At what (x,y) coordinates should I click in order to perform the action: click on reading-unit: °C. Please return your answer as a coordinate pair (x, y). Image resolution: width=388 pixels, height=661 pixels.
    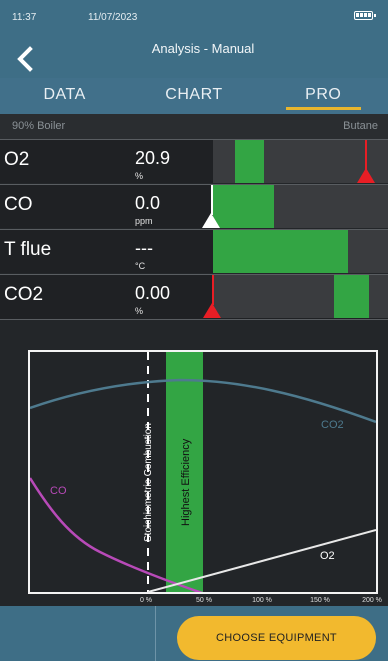
    Looking at the image, I should click on (140, 266).